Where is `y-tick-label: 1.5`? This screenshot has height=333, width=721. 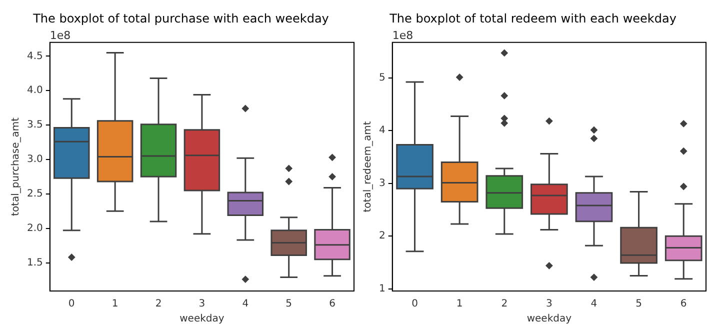 y-tick-label: 1.5 is located at coordinates (34, 262).